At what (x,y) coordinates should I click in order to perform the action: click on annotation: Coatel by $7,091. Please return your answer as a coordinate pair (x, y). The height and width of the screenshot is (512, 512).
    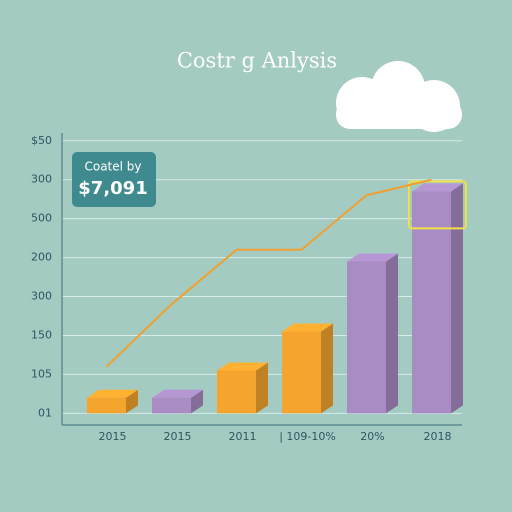
    Looking at the image, I should click on (114, 179).